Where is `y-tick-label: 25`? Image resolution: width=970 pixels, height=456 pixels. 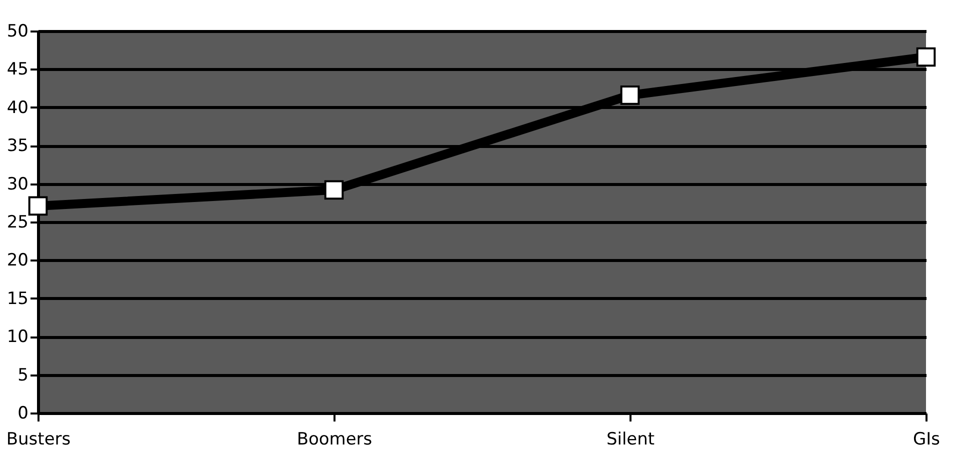 y-tick-label: 25 is located at coordinates (17, 222).